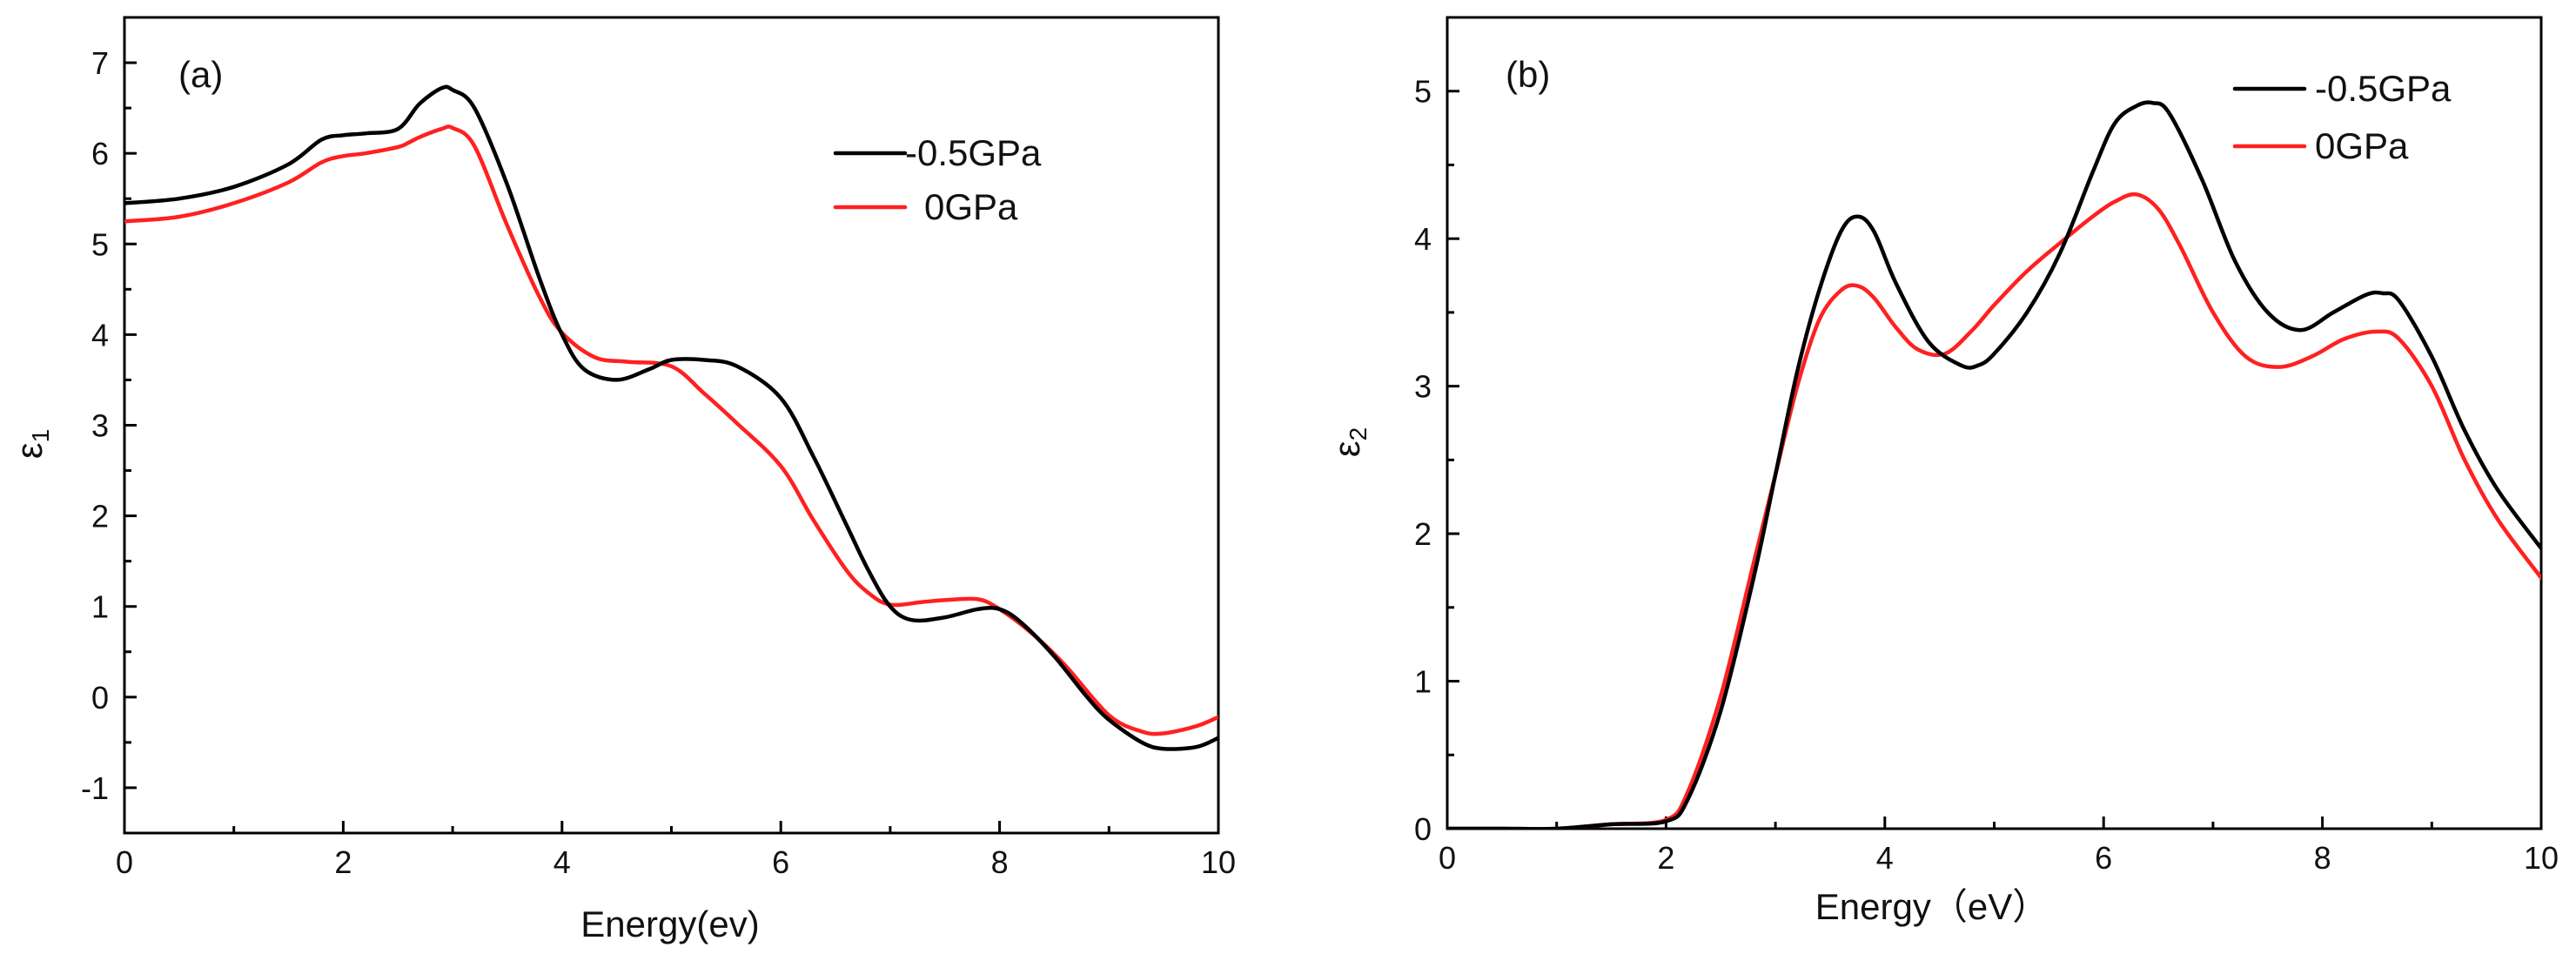 Image resolution: width=2576 pixels, height=961 pixels. I want to click on y-tick-label-b-5: 5, so click(1423, 92).